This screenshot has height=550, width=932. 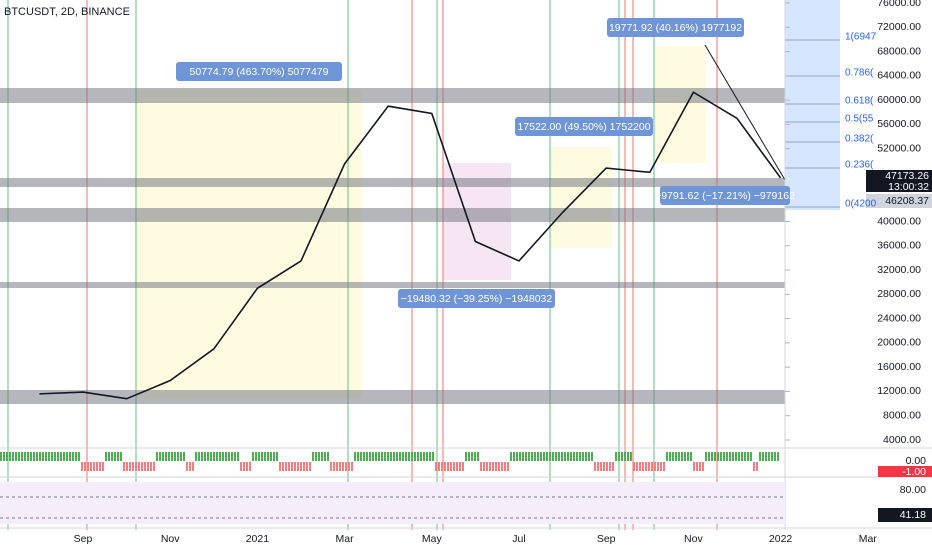 What do you see at coordinates (908, 187) in the screenshot?
I see `countdown: 13:00:32` at bounding box center [908, 187].